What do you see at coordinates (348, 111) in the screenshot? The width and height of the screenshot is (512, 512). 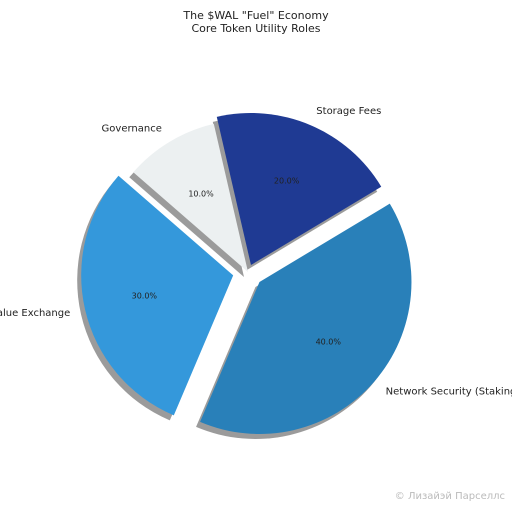 I see `slice-label: Storage Fees` at bounding box center [348, 111].